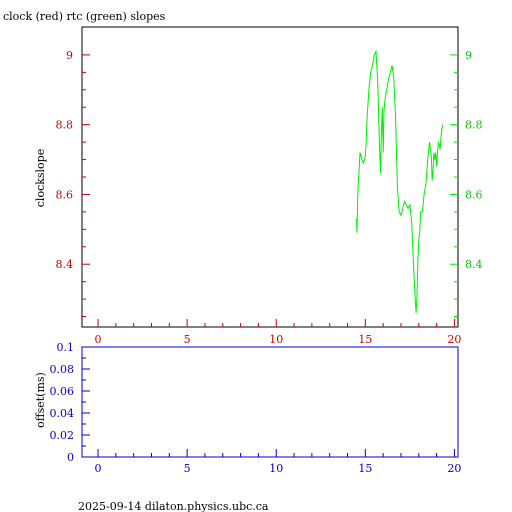 Image resolution: width=512 pixels, height=512 pixels. I want to click on footer-text: 2025-09-14 dilaton.physics.ubc.ca, so click(173, 506).